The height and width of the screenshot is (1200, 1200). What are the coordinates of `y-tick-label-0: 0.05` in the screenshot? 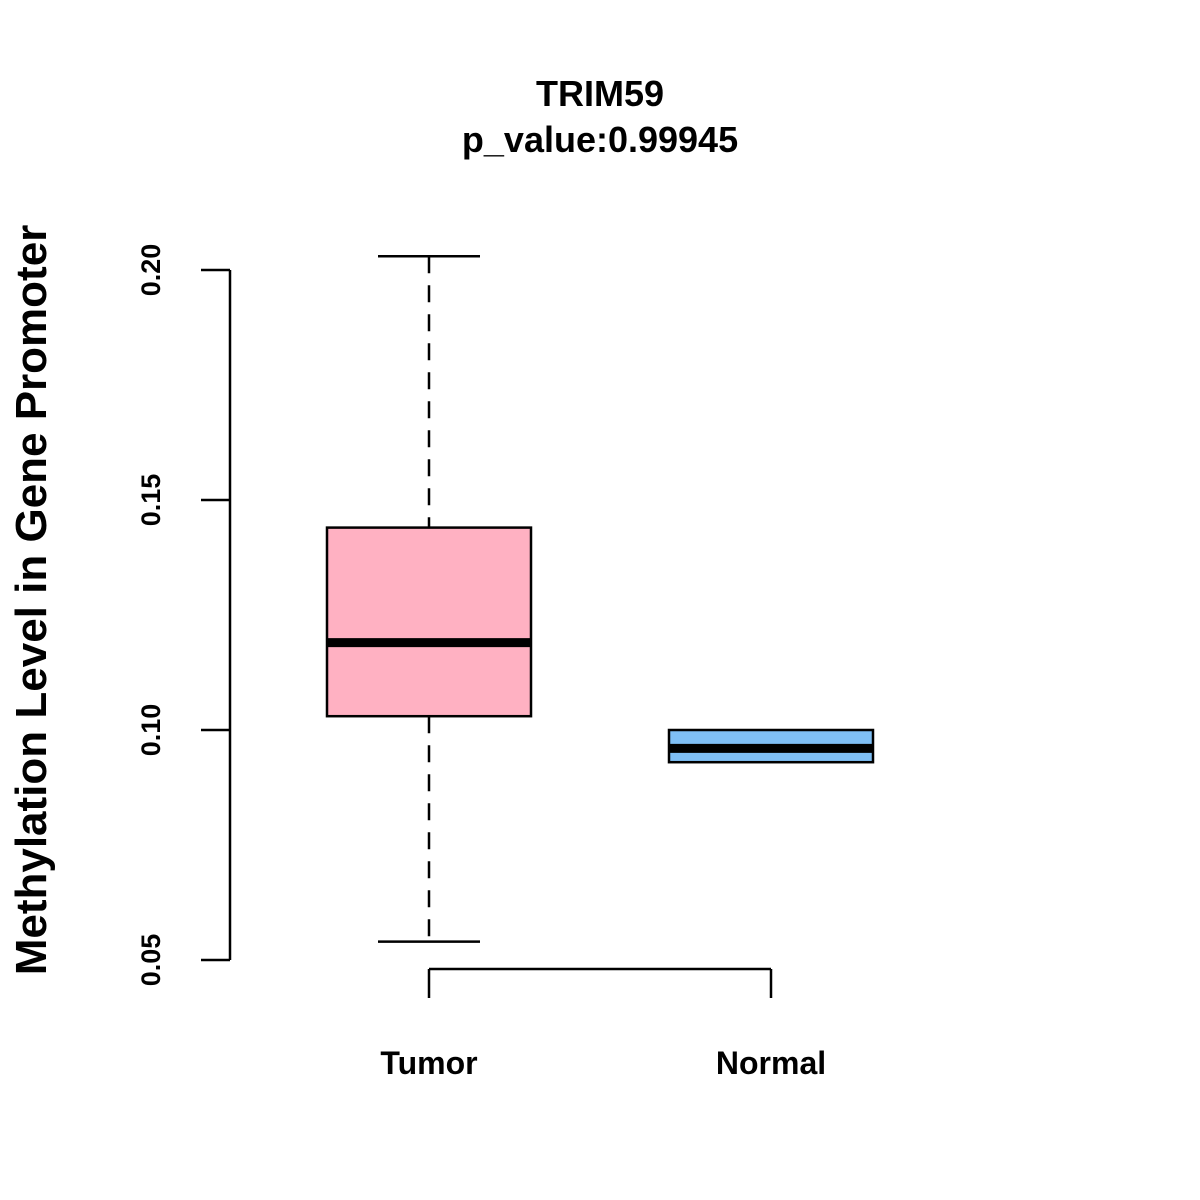 It's located at (151, 960).